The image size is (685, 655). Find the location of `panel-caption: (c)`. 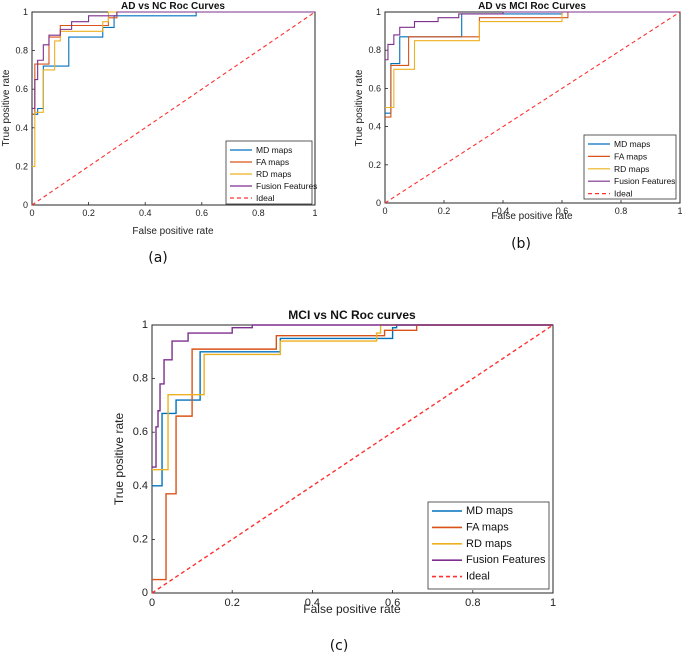

panel-caption: (c) is located at coordinates (339, 646).